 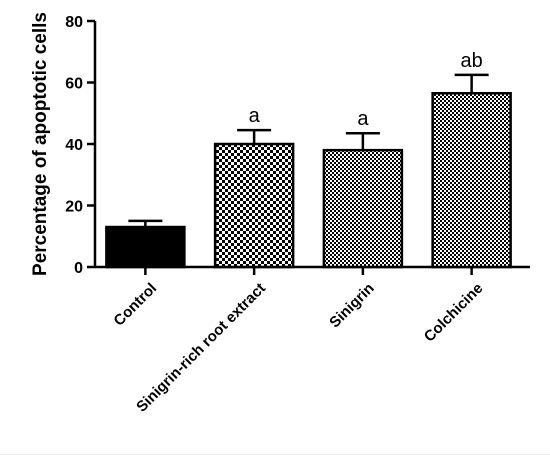 What do you see at coordinates (352, 306) in the screenshot?
I see `x-tick-label: Sinigrin` at bounding box center [352, 306].